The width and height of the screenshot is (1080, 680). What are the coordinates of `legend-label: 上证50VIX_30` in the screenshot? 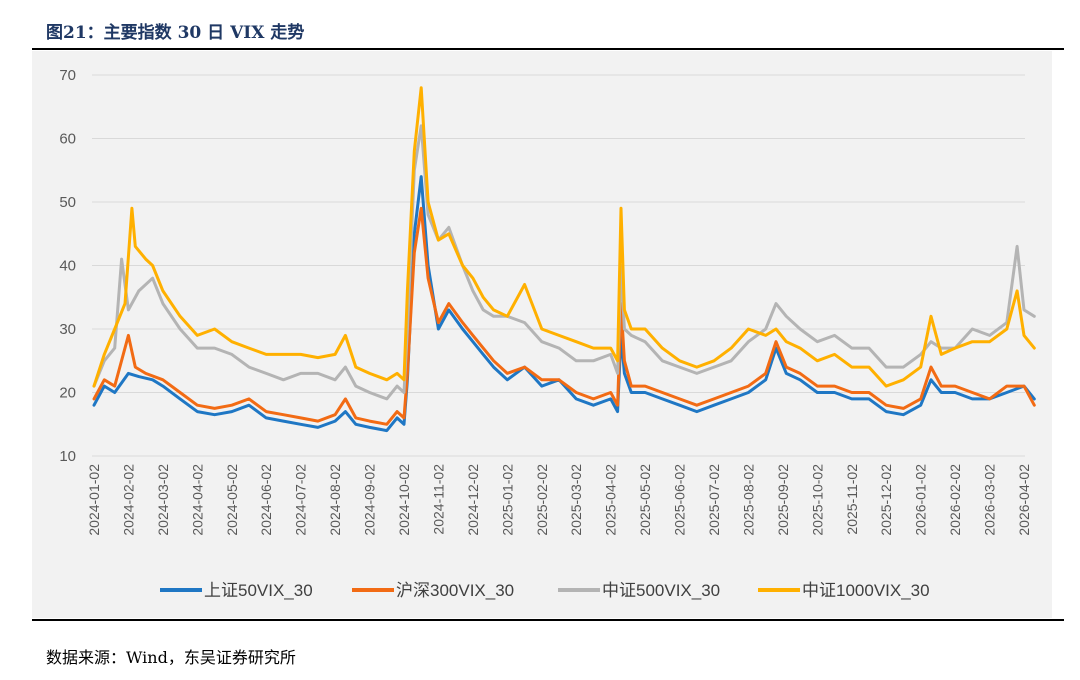 It's located at (258, 590).